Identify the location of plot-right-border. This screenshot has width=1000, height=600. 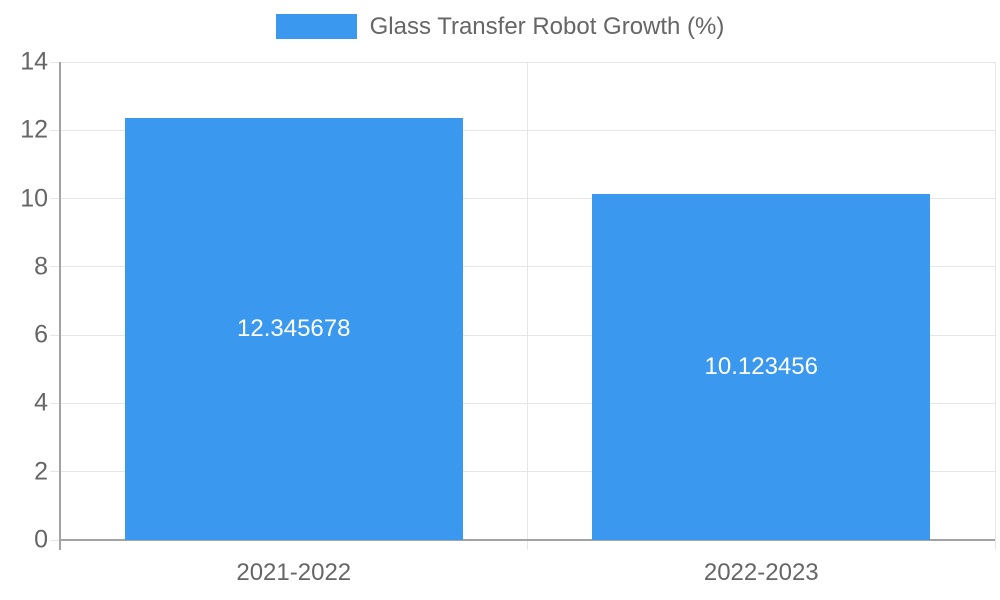
(995, 301).